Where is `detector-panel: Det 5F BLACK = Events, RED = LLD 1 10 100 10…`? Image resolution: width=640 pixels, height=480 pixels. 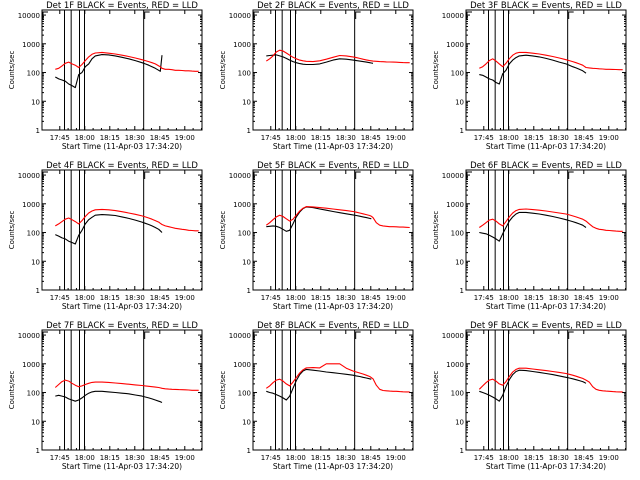
detector-panel: Det 5F BLACK = Events, RED = LLD 1 10 100 10… is located at coordinates (316, 236).